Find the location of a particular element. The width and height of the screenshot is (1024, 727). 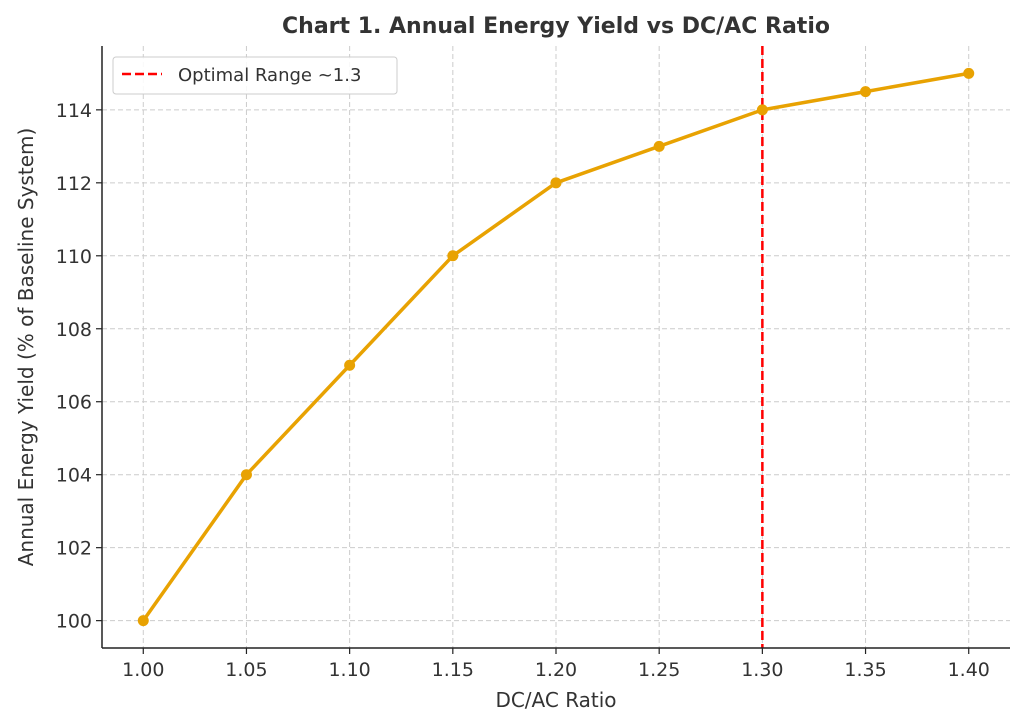

legend: Optimal Range ~1.3 is located at coordinates (255, 75).